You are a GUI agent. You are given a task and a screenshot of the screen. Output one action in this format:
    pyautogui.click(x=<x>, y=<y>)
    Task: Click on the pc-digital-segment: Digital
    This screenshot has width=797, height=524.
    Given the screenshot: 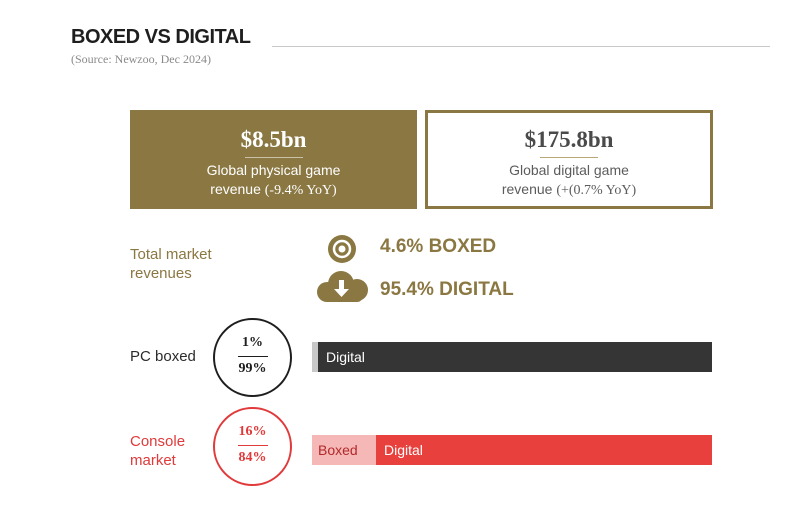 What is the action you would take?
    pyautogui.click(x=515, y=357)
    